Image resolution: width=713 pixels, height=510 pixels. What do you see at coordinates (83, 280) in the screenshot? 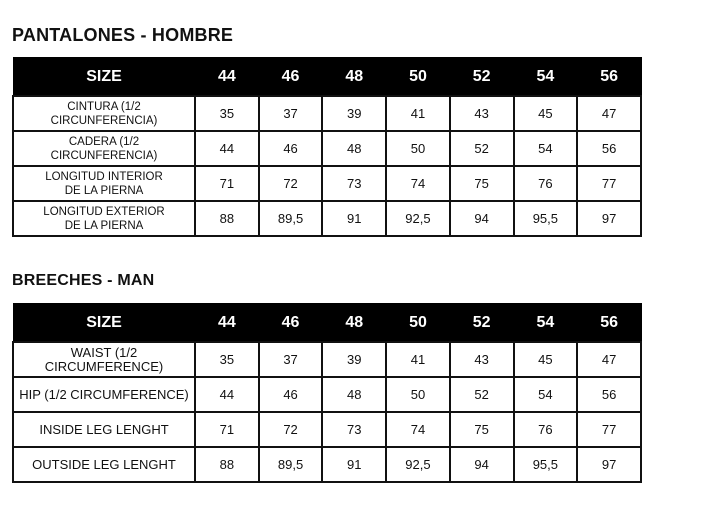
I see `section-title-breeches: BREECHES - MAN` at bounding box center [83, 280].